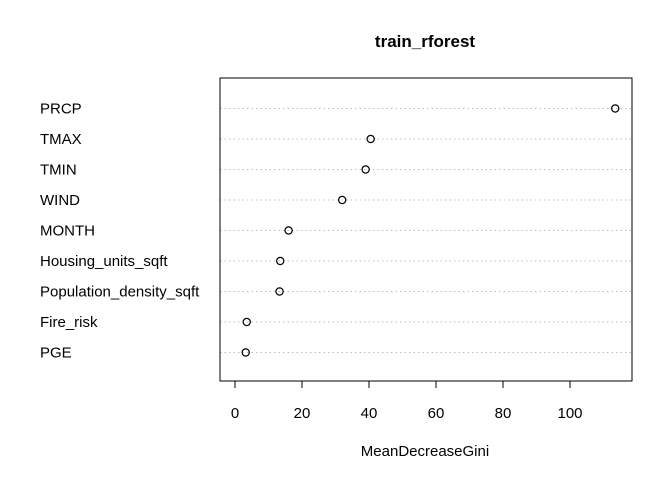 This screenshot has height=480, width=672. What do you see at coordinates (61, 139) in the screenshot?
I see `category-label: TMAX` at bounding box center [61, 139].